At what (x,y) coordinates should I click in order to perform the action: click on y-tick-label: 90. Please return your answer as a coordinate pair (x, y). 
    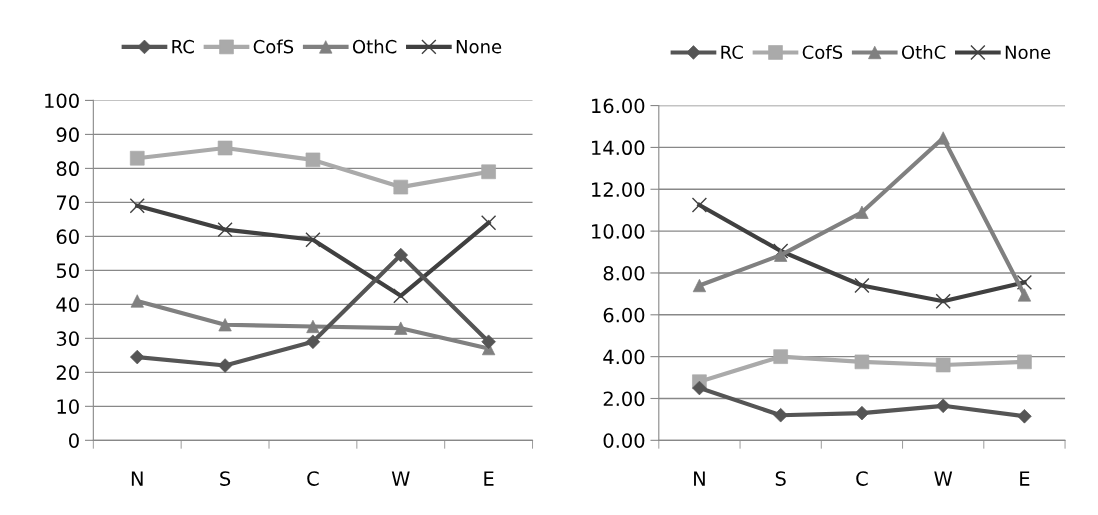
    Looking at the image, I should click on (67, 135).